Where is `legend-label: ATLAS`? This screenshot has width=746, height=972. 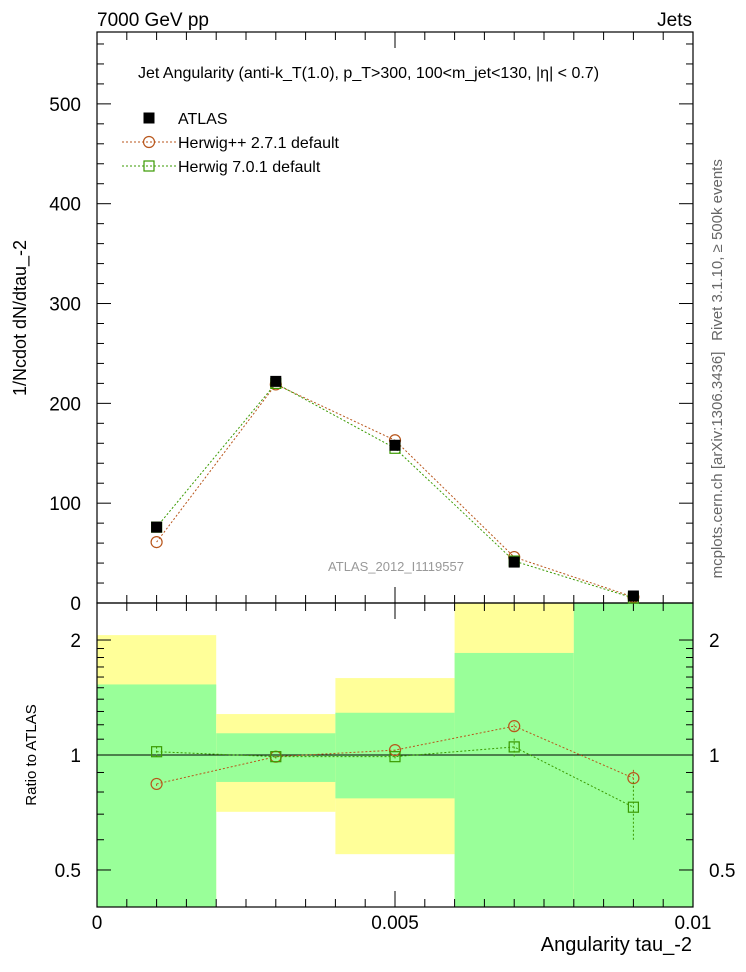 legend-label: ATLAS is located at coordinates (203, 119).